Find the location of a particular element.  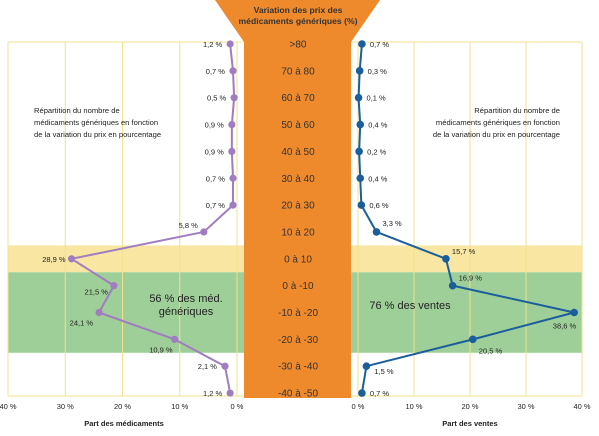

bin-label: -30 à -40 is located at coordinates (298, 367).